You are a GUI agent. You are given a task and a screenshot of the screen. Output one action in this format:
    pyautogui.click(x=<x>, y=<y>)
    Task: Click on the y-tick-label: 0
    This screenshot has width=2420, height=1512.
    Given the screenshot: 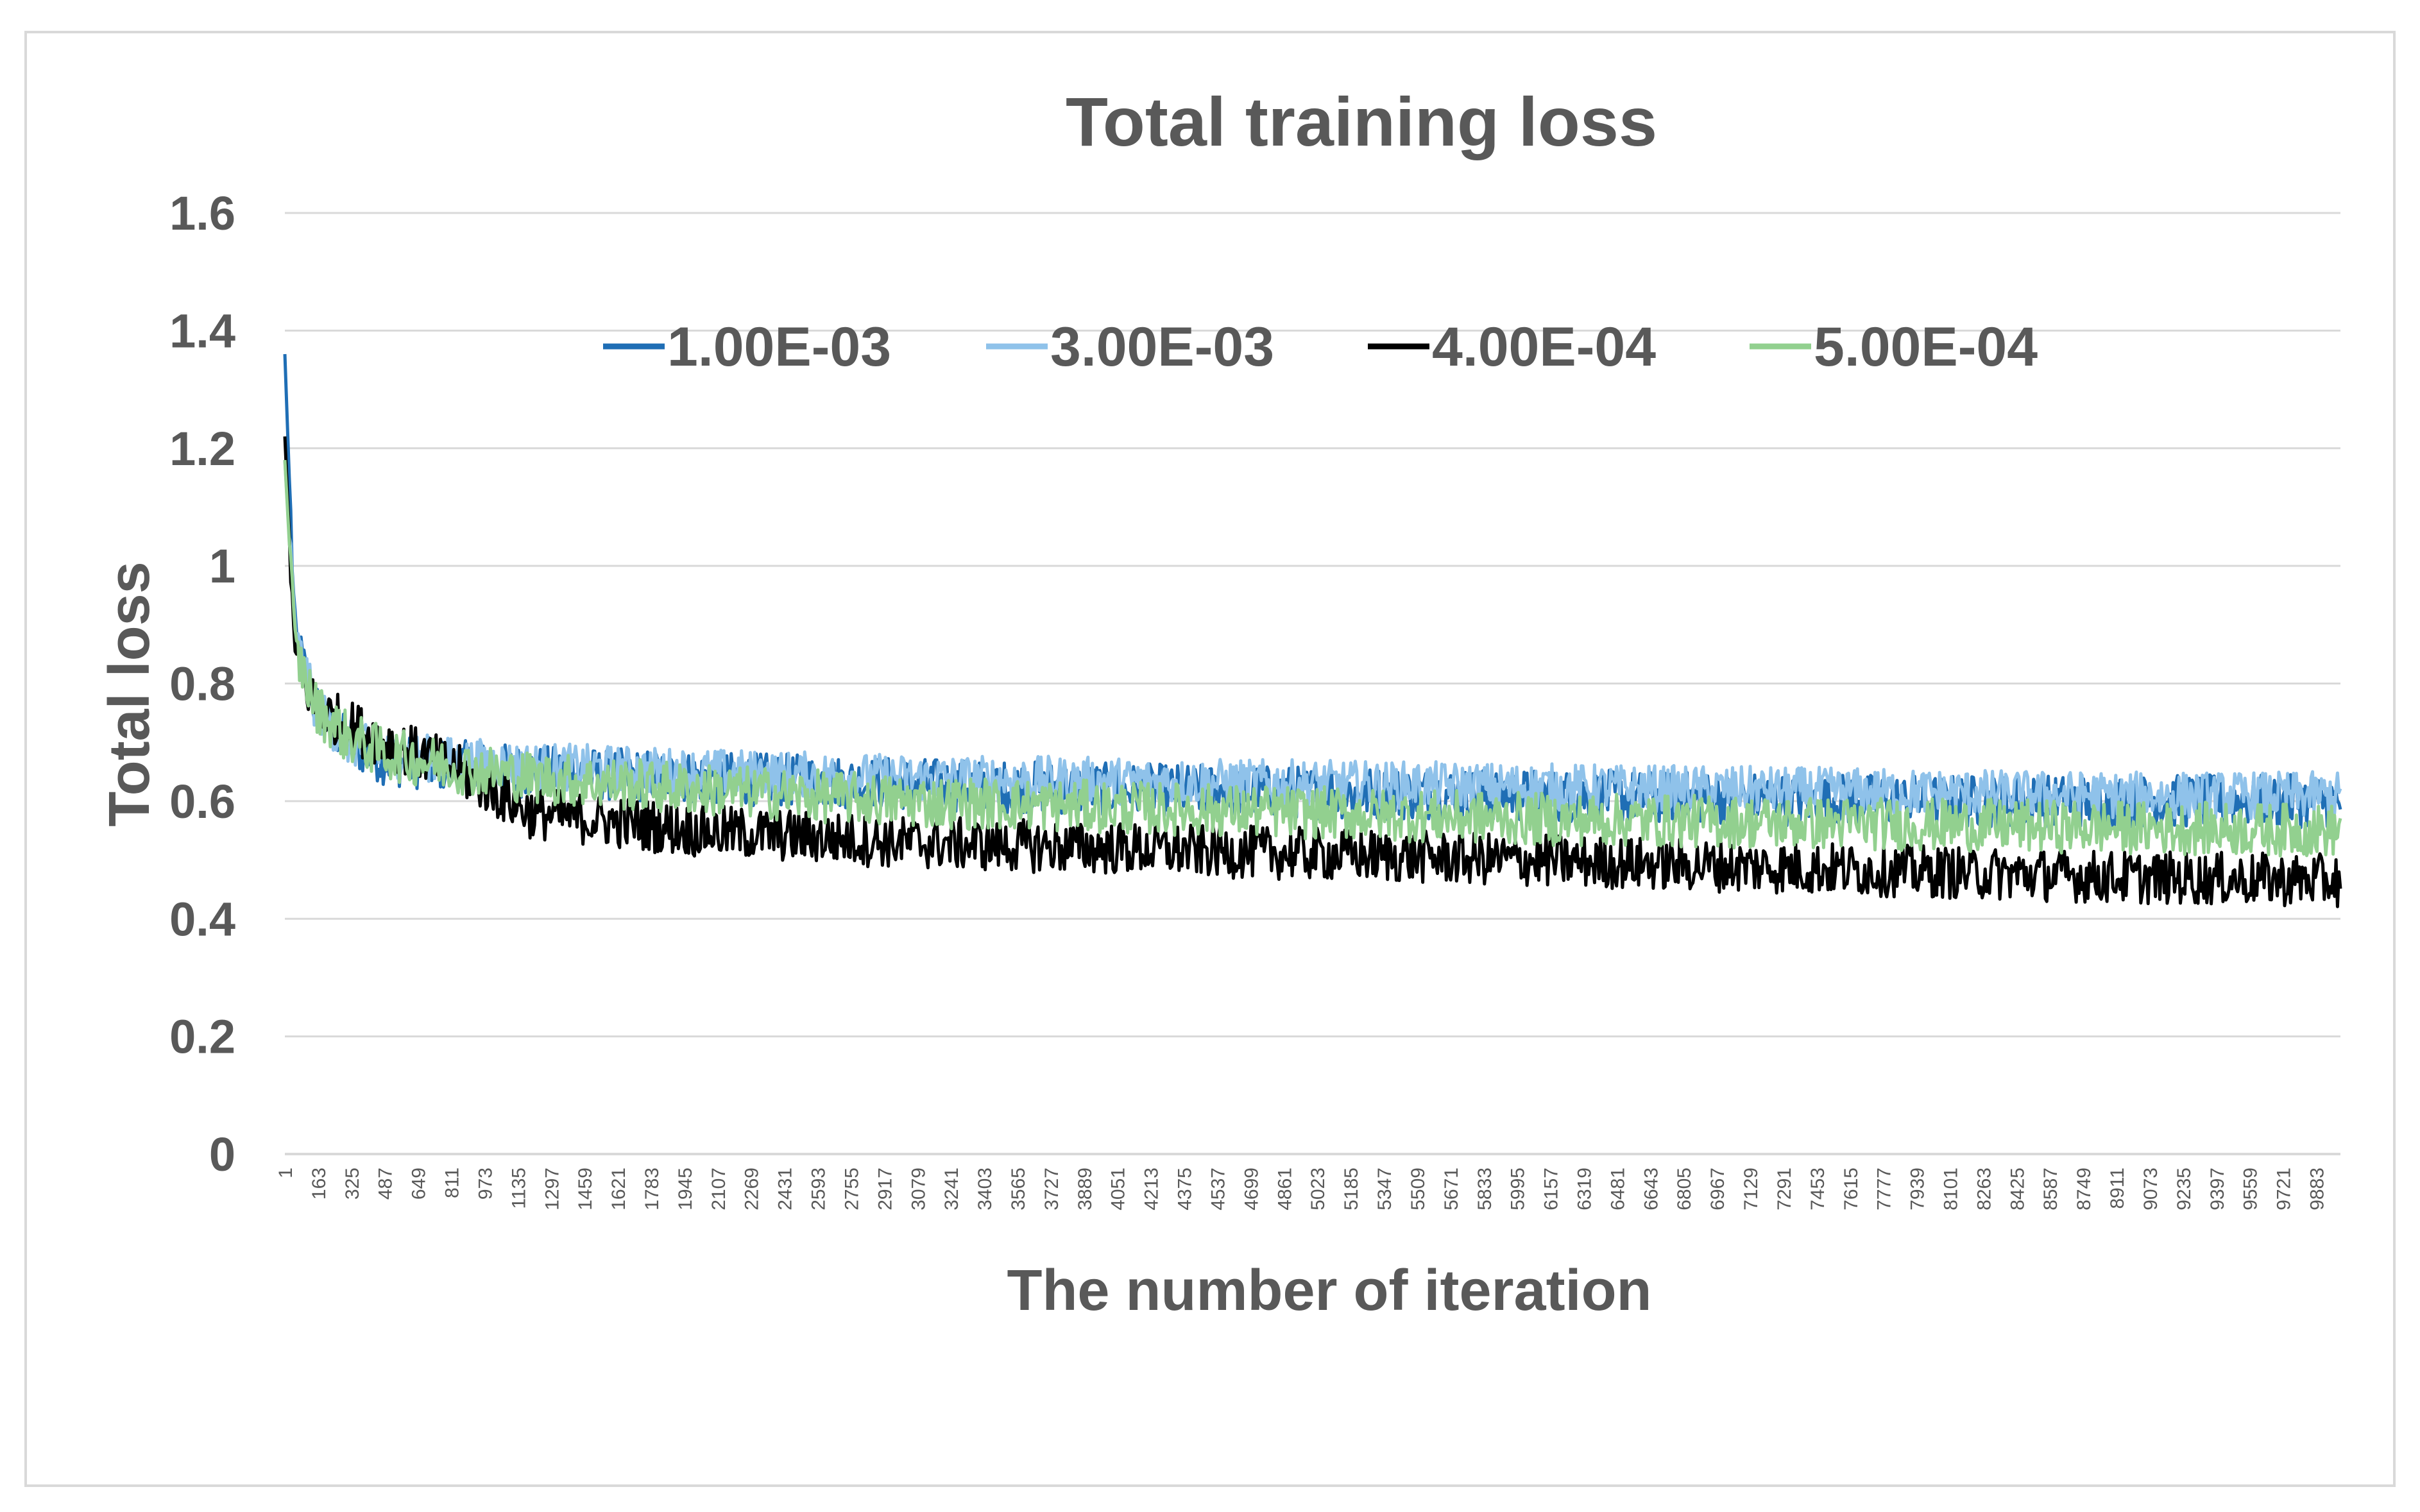 What is the action you would take?
    pyautogui.click(x=222, y=1154)
    